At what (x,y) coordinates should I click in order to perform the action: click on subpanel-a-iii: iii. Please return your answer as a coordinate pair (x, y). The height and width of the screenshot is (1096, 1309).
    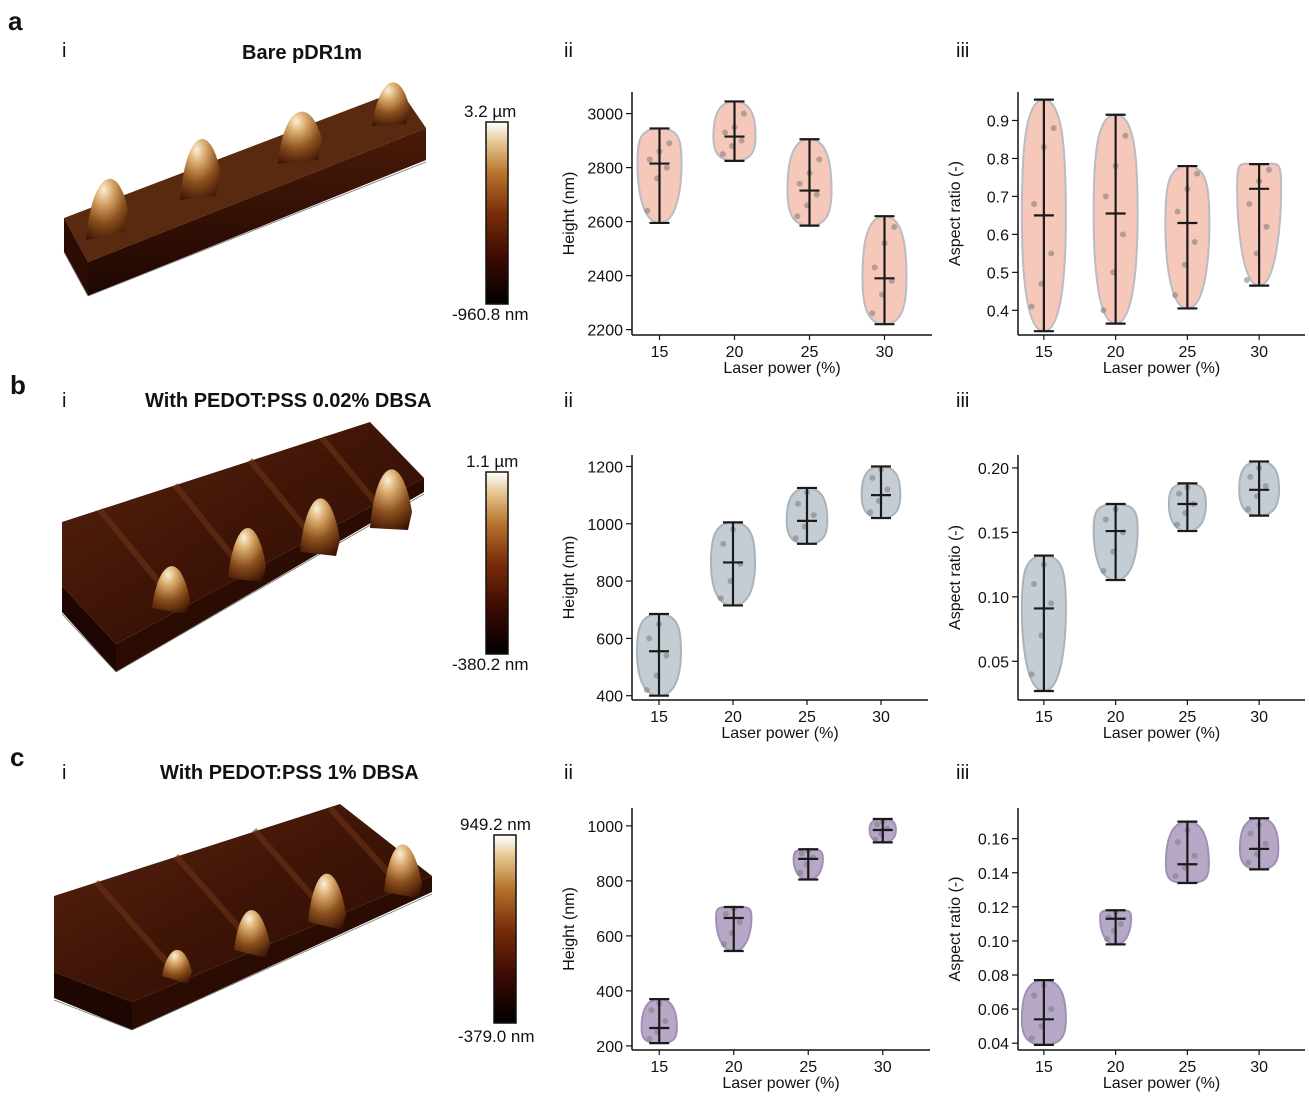
    Looking at the image, I should click on (963, 51).